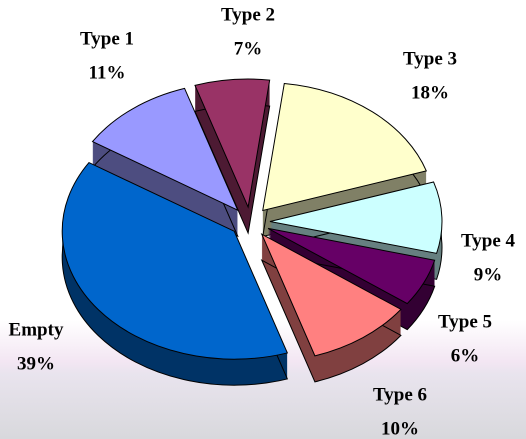  Describe the element at coordinates (400, 428) in the screenshot. I see `value-label: 10%` at that location.